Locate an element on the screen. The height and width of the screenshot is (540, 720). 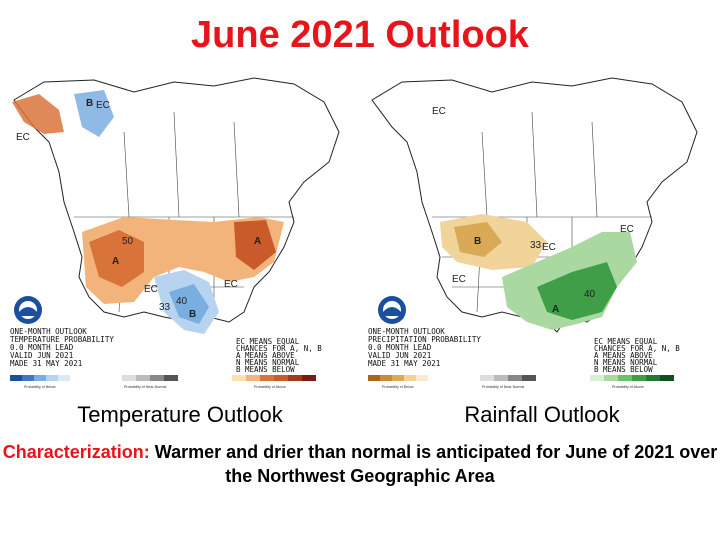
above-normal-core-west is located at coordinates (116, 258).